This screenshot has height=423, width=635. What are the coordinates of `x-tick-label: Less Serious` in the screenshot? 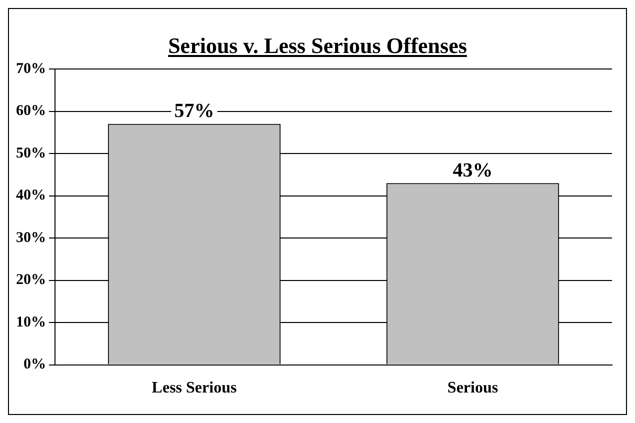 It's located at (194, 388).